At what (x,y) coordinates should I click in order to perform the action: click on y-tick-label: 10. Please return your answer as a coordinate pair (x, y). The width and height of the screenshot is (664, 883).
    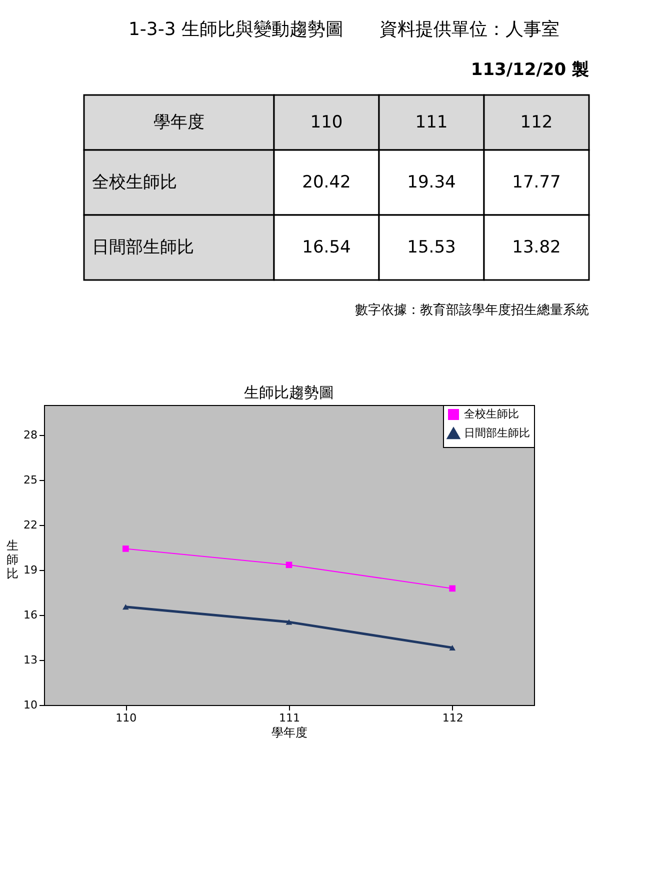
    Looking at the image, I should click on (31, 705).